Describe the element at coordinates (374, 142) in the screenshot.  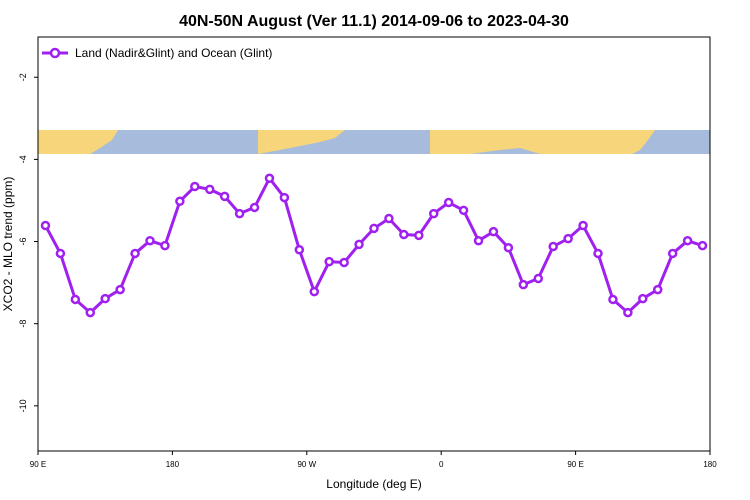
I see `world-map-strip` at that location.